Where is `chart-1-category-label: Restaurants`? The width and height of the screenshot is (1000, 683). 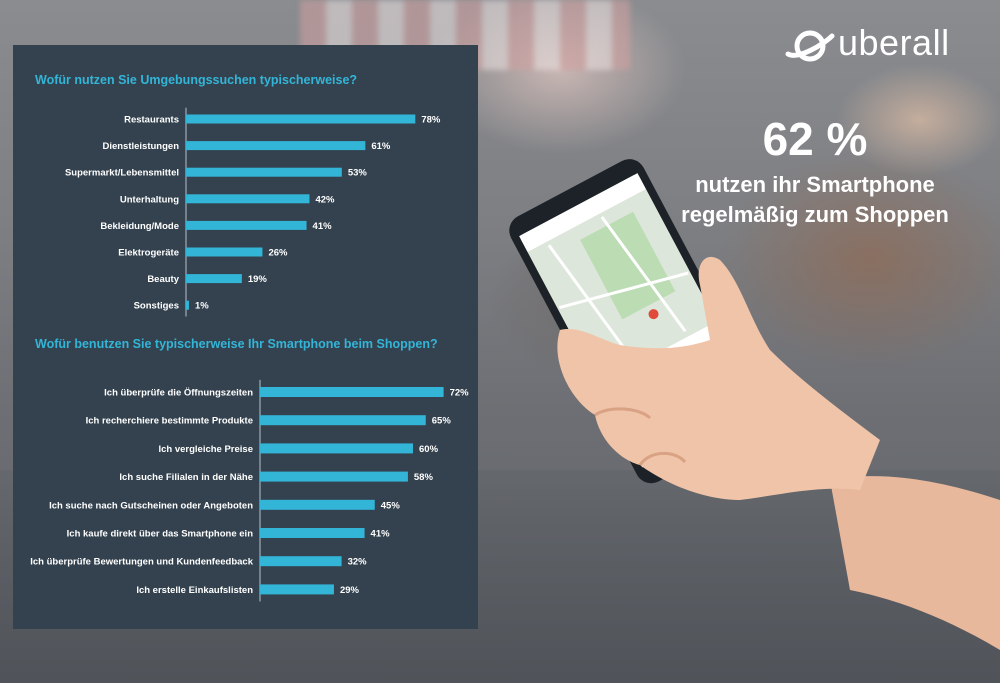 chart-1-category-label: Restaurants is located at coordinates (151, 120).